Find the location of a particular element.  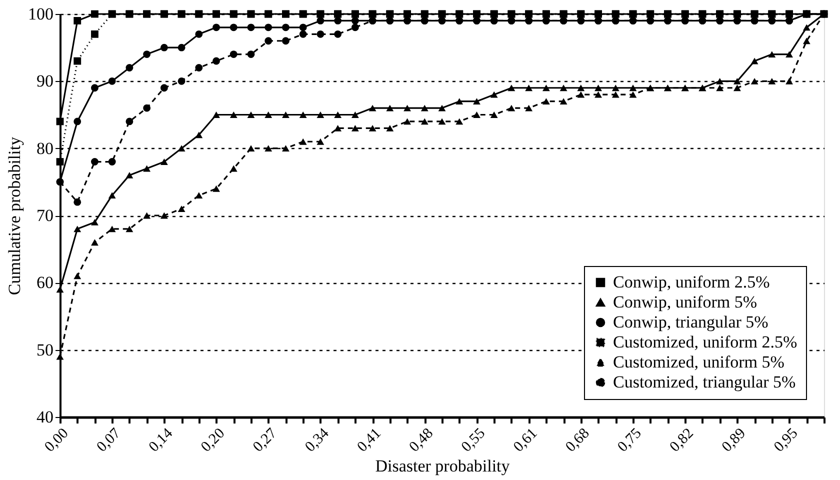

legend-label: Conwip, triangular 5% is located at coordinates (690, 322).